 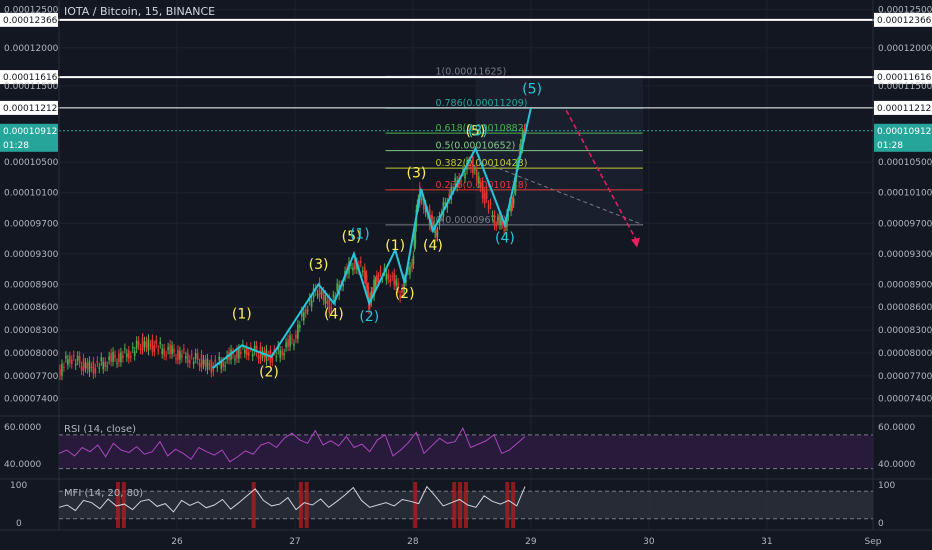 I want to click on wave-label-yellow: (2), so click(x=405, y=294).